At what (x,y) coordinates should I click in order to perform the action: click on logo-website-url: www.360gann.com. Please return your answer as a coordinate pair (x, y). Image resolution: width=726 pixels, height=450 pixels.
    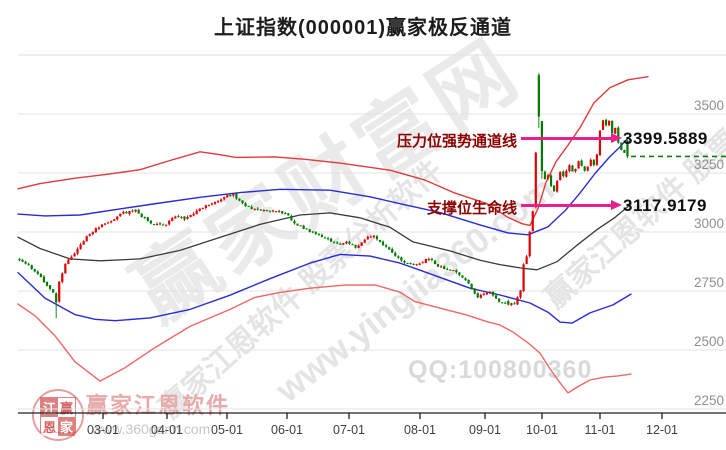
    Looking at the image, I should click on (151, 429).